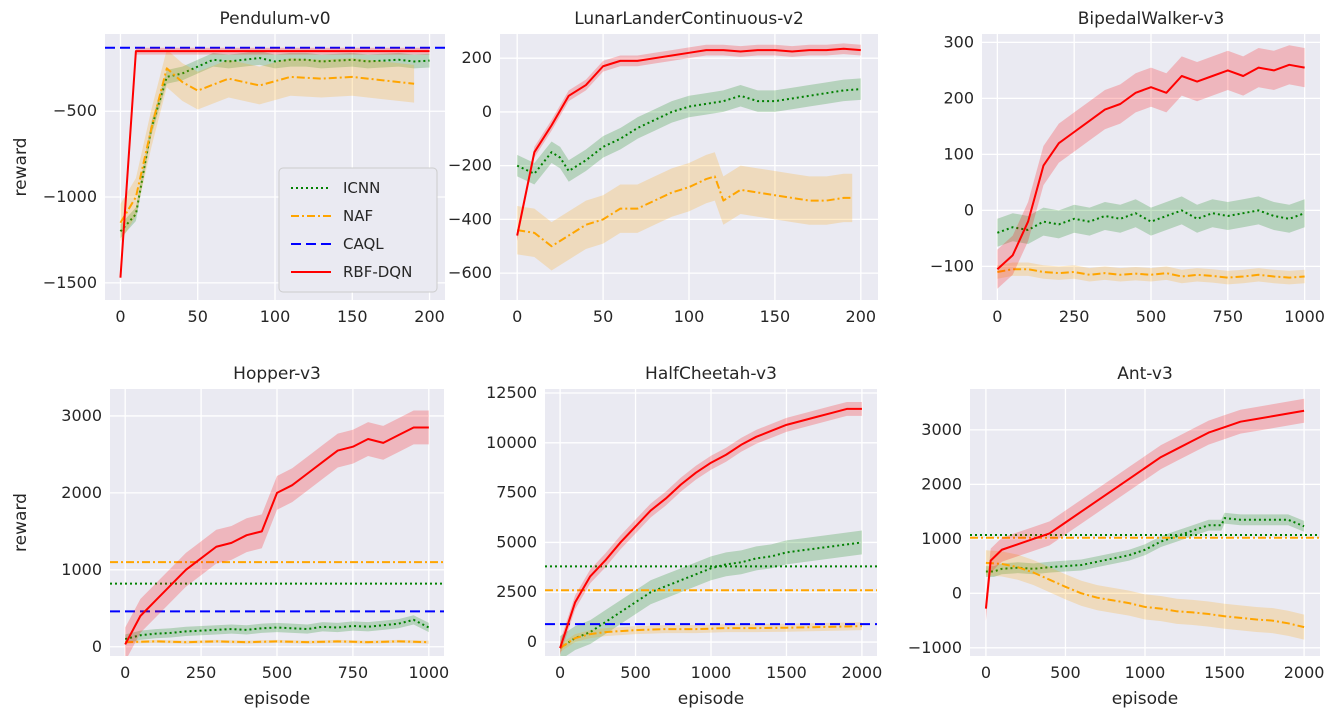 This screenshot has height=721, width=1340. Describe the element at coordinates (81, 492) in the screenshot. I see `y-tick-label: 2000` at that location.